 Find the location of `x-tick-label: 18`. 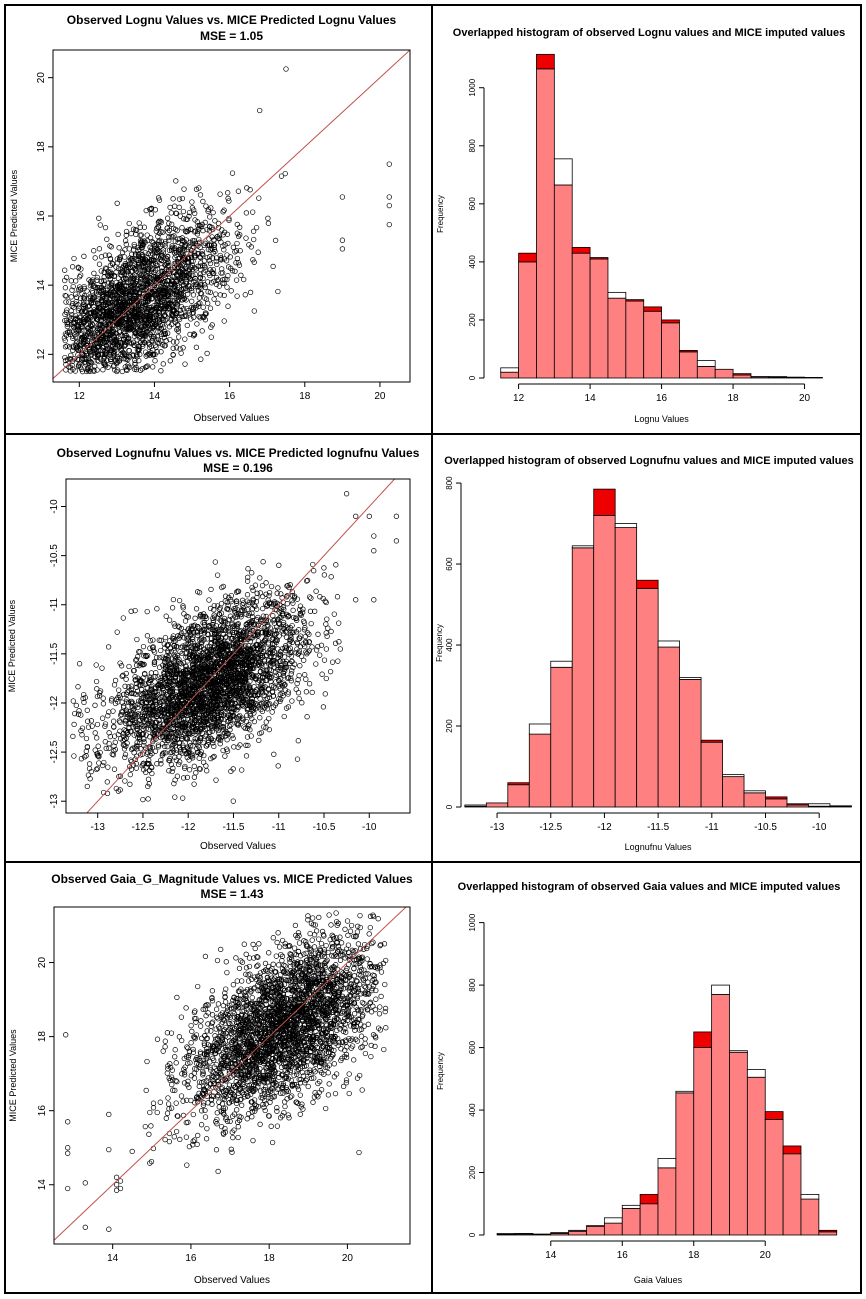

x-tick-label: 18 is located at coordinates (734, 398).